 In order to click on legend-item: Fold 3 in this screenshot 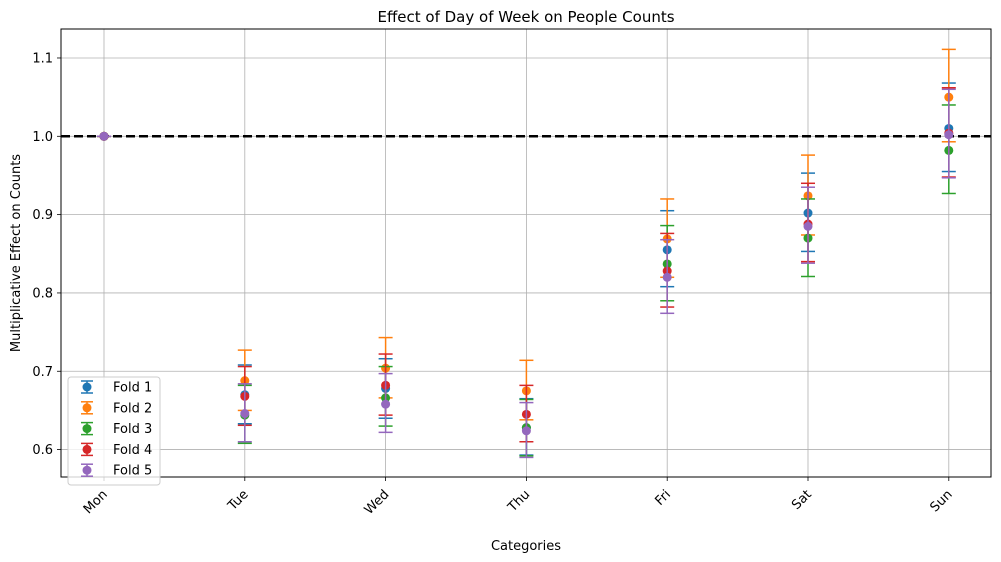, I will do `click(116, 429)`.